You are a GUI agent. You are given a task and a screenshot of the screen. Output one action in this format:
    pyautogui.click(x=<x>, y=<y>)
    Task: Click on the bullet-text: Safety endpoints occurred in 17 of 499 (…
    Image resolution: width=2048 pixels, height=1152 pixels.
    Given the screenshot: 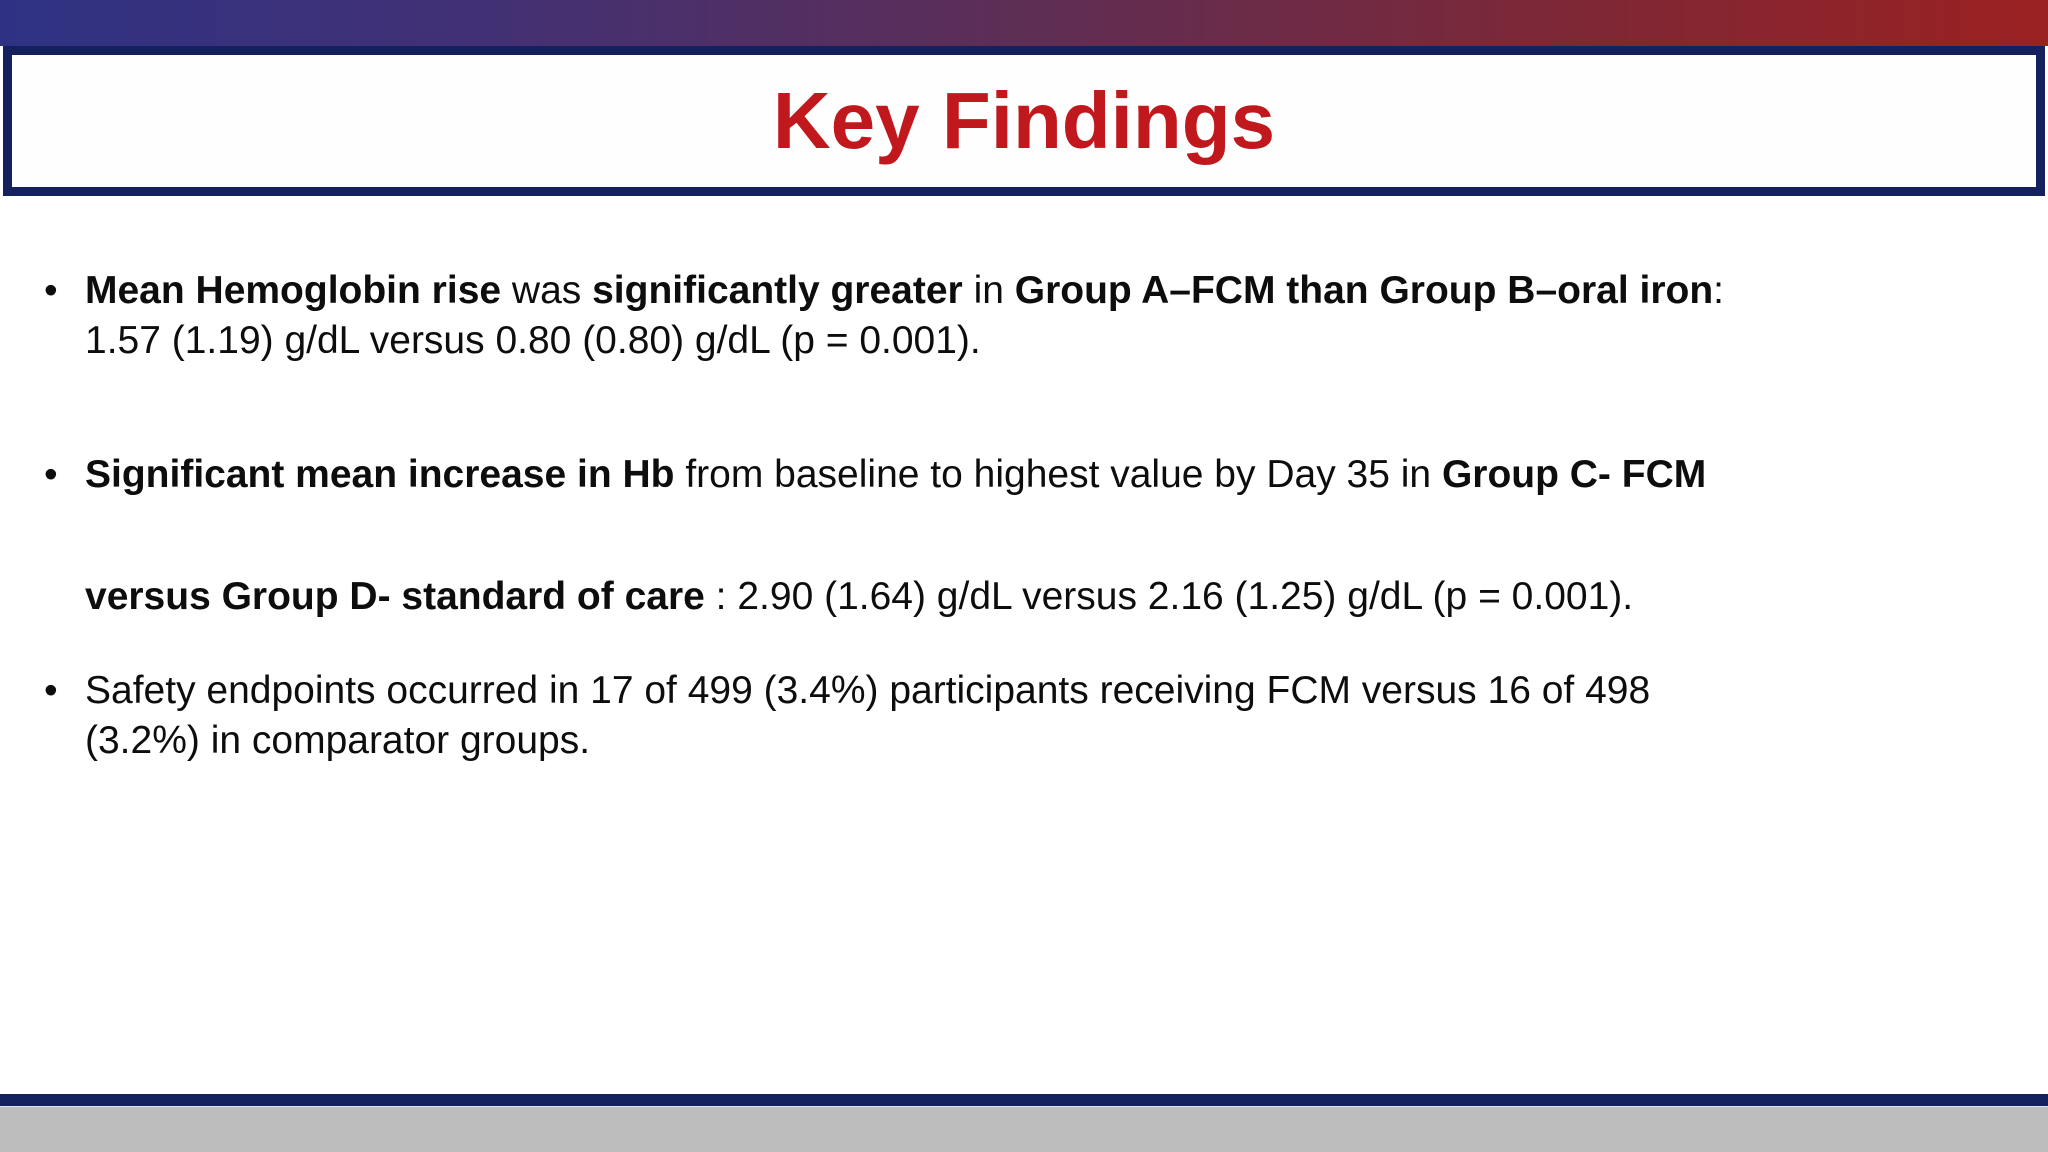 What is the action you would take?
    pyautogui.click(x=1046, y=716)
    